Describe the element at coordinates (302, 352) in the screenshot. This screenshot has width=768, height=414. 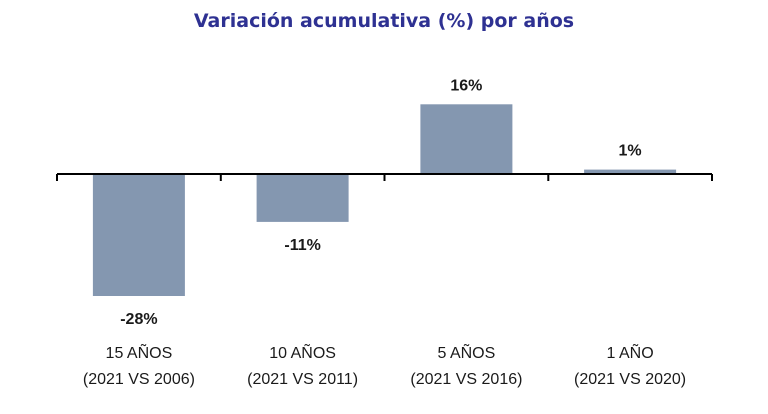
I see `category-label-2: 10 AÑOS` at that location.